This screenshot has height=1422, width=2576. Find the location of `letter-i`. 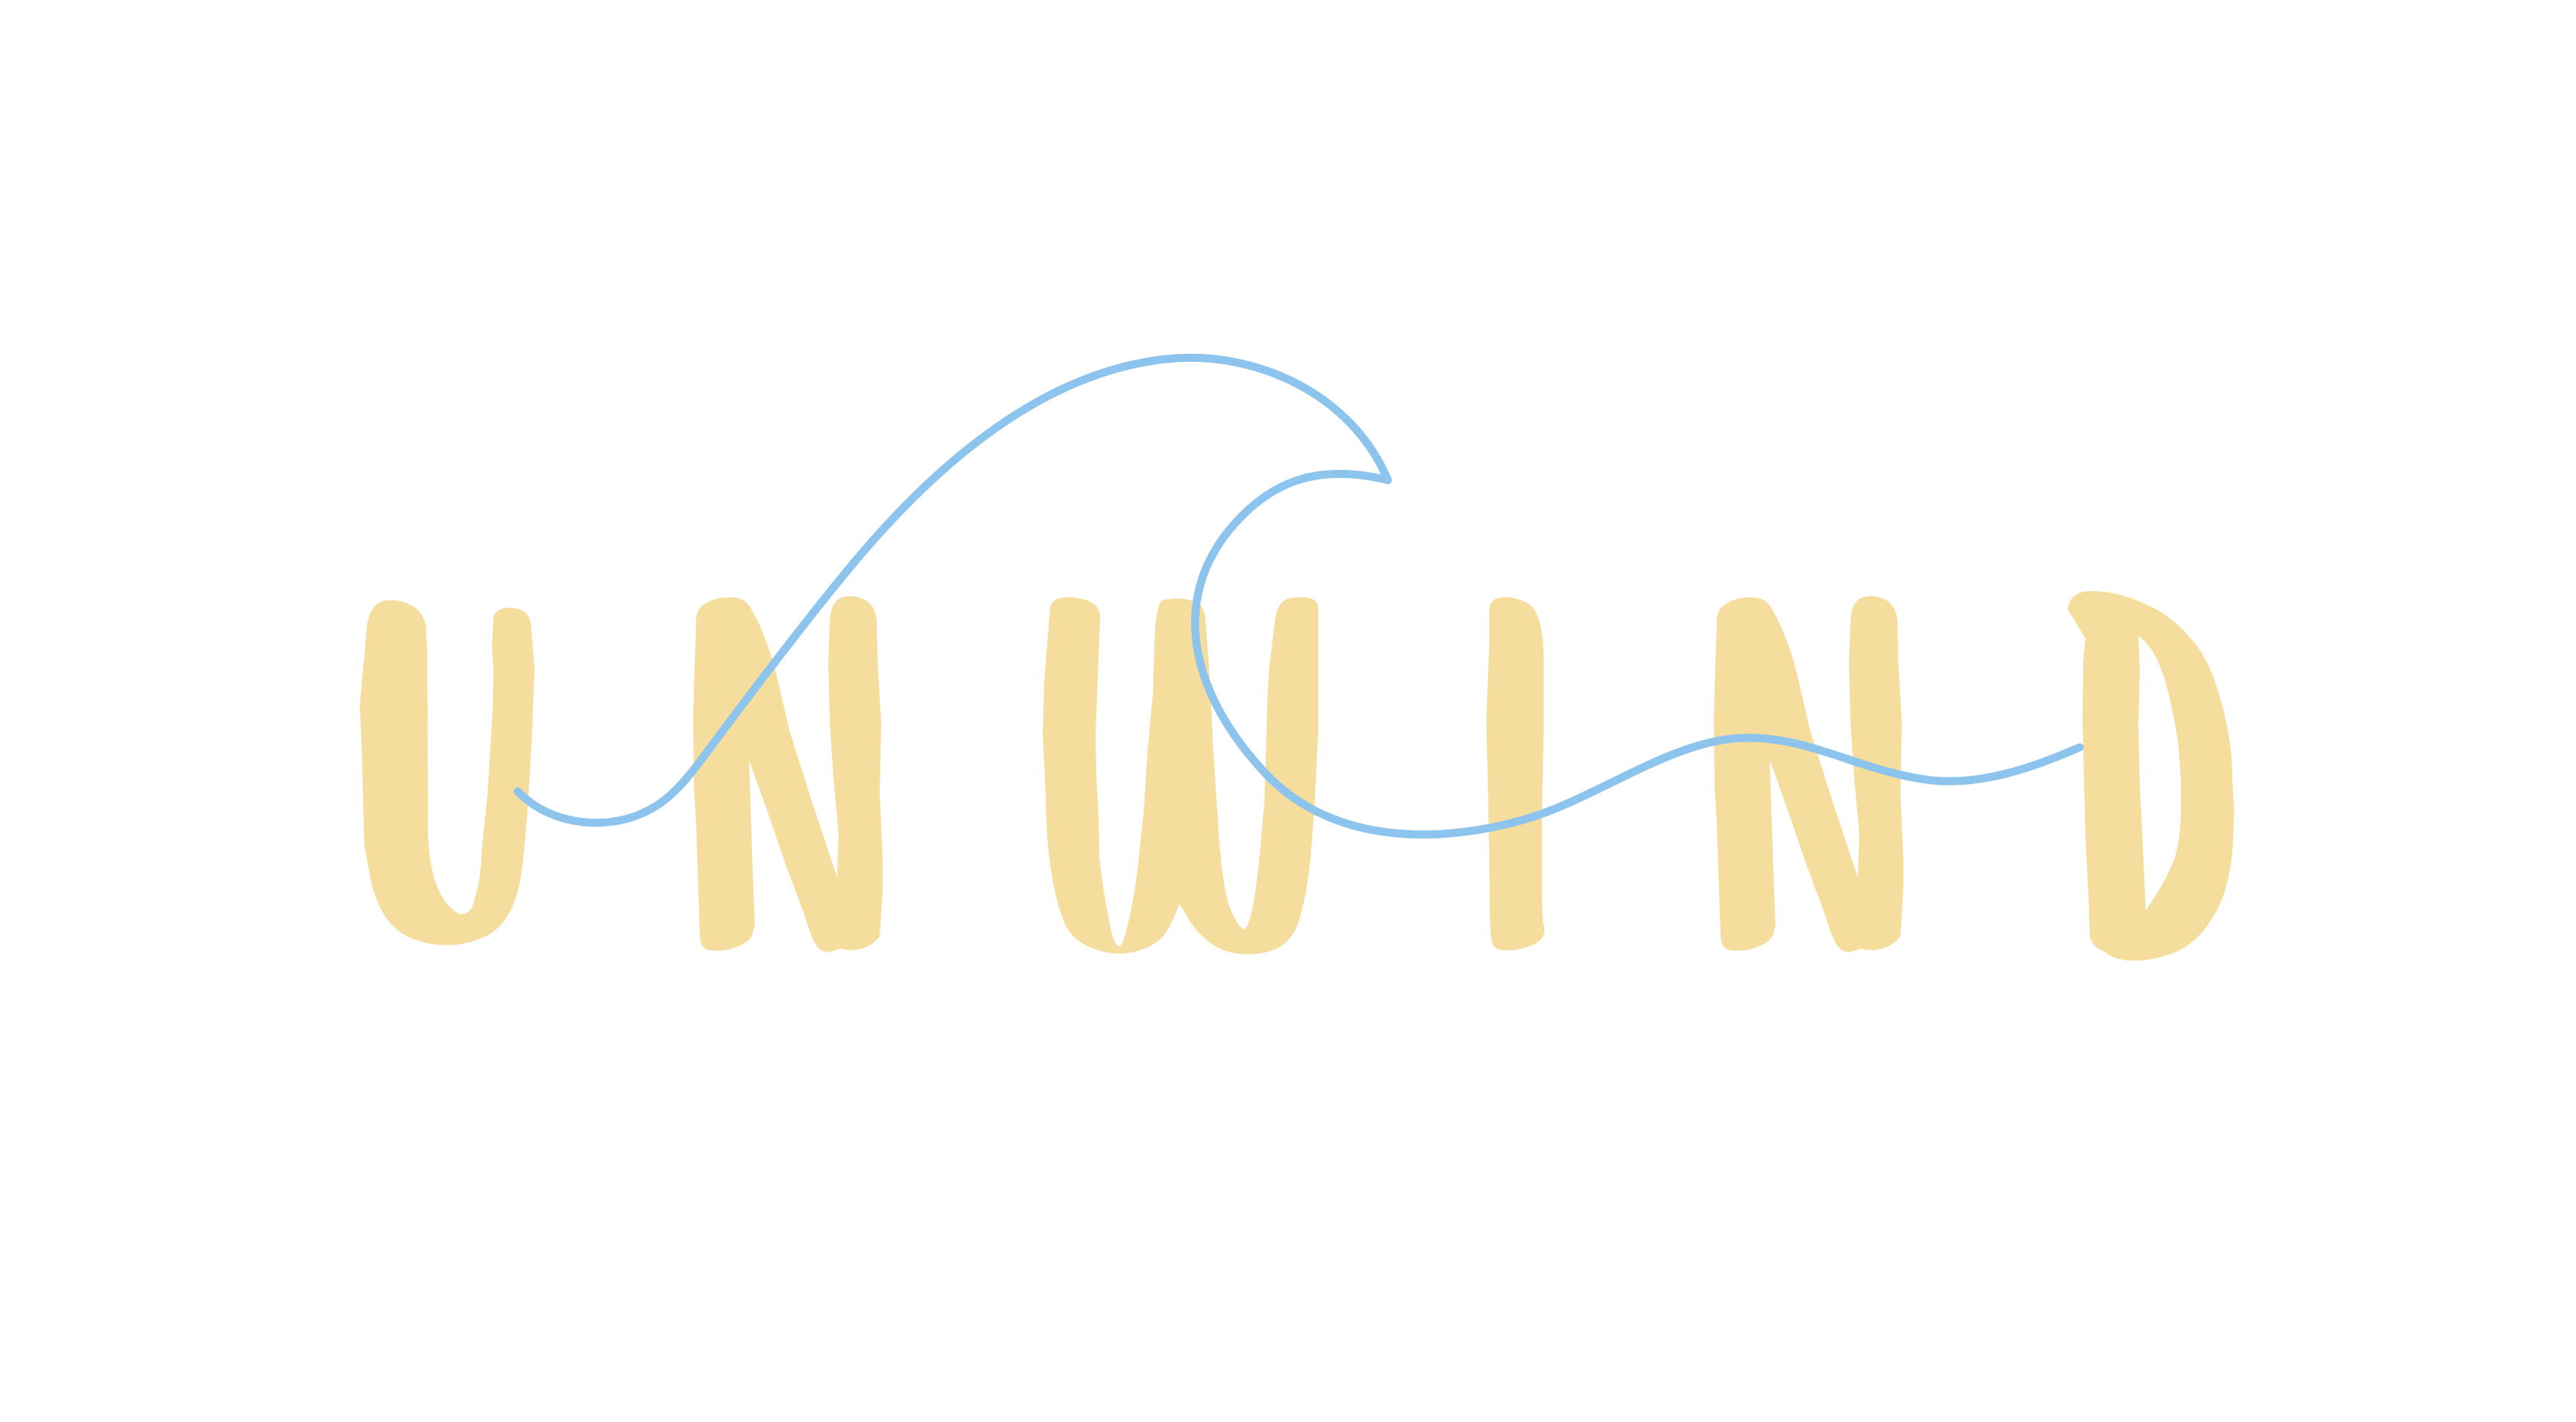

letter-i is located at coordinates (1515, 774).